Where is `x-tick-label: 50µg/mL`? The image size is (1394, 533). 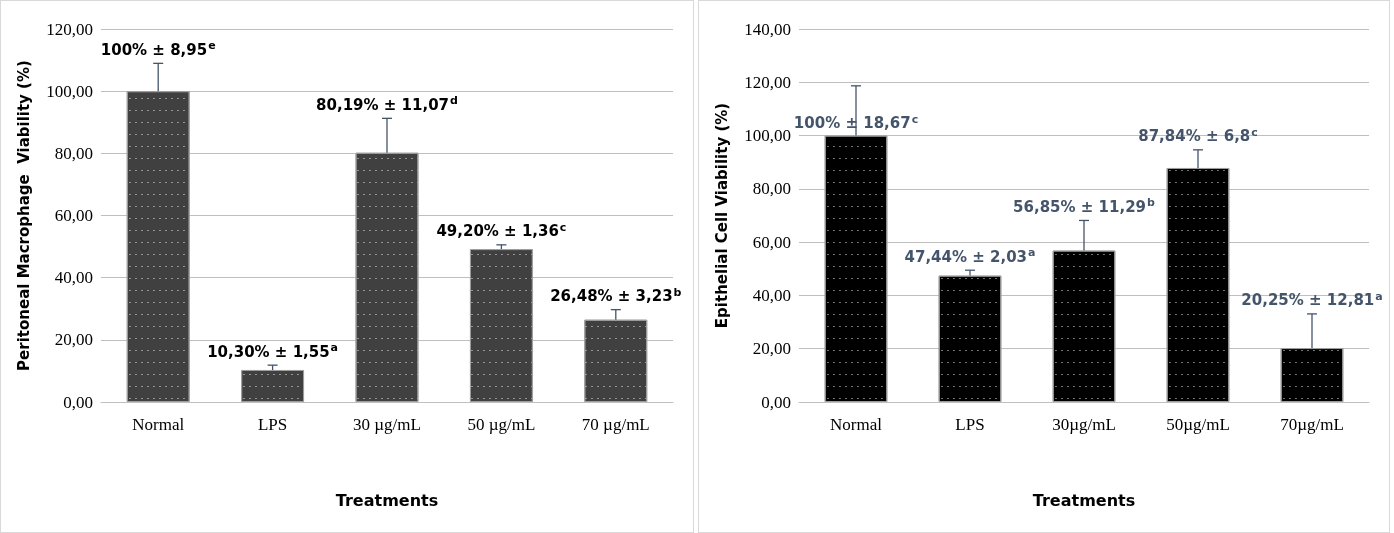 x-tick-label: 50µg/mL is located at coordinates (1198, 424).